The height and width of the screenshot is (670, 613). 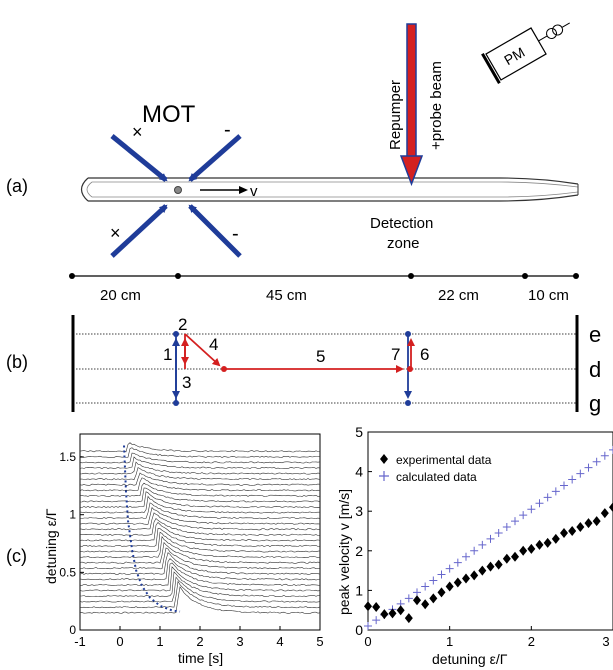 What do you see at coordinates (80, 641) in the screenshot?
I see `x-tick-label: -1` at bounding box center [80, 641].